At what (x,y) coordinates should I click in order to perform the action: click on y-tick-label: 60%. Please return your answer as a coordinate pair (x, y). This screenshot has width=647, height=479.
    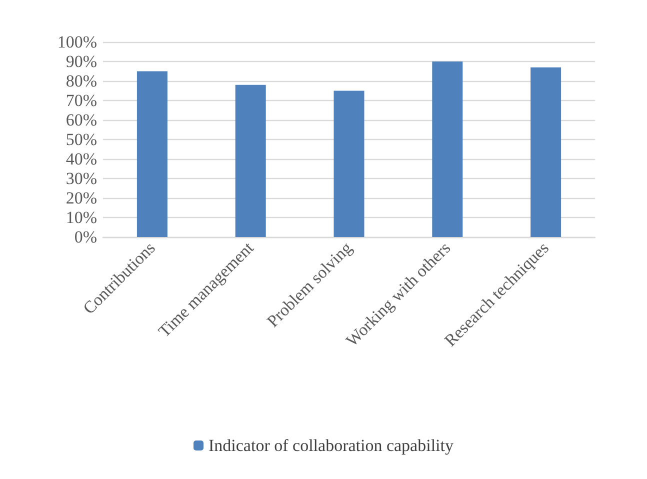
    Looking at the image, I should click on (81, 120).